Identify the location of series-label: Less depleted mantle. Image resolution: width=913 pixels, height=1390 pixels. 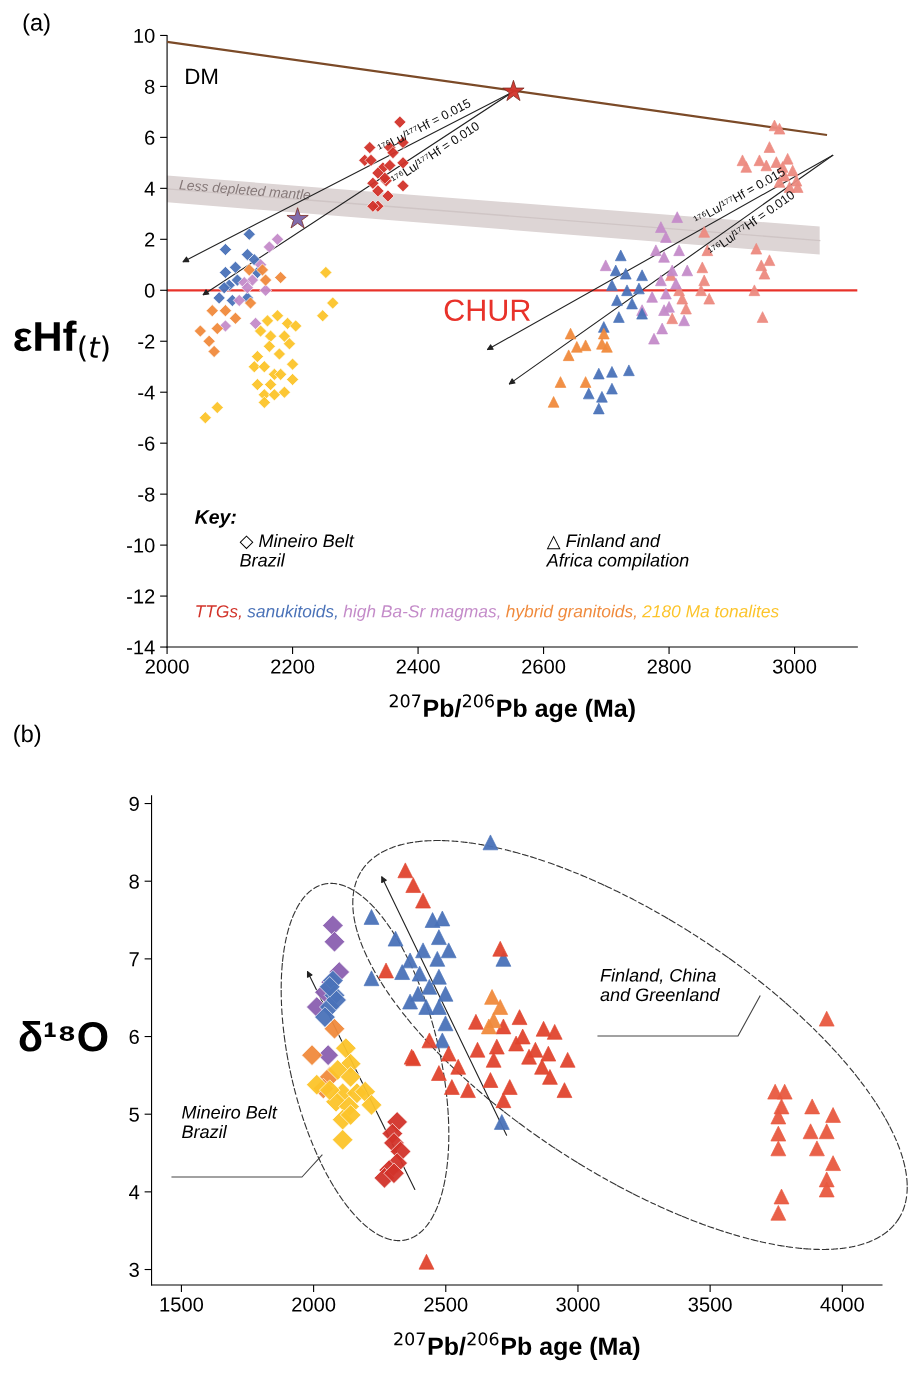
(244, 191).